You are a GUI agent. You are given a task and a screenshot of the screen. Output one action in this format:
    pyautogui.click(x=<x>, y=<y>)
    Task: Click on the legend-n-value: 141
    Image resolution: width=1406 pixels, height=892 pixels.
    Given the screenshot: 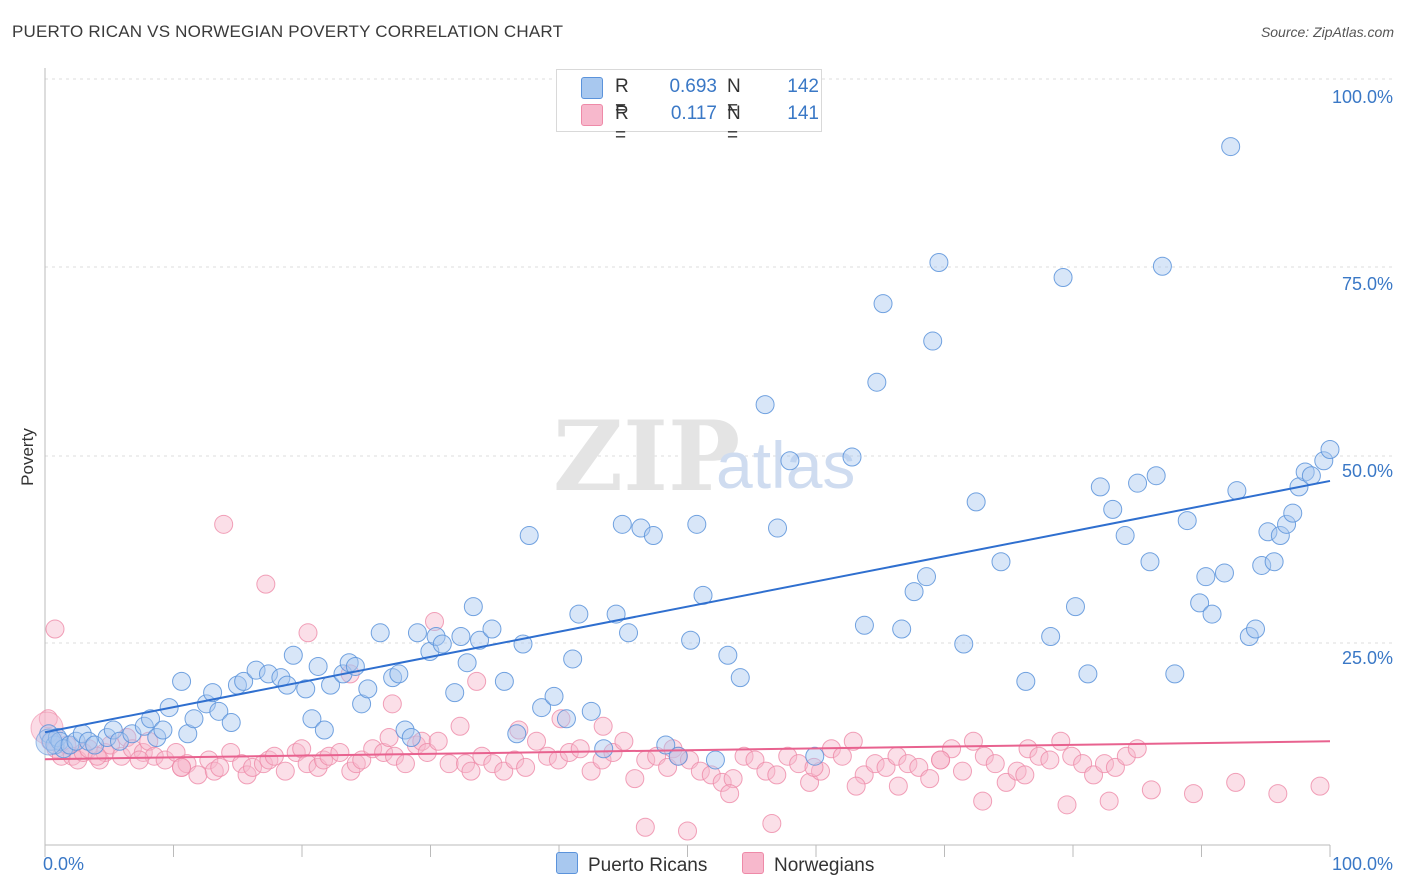 What is the action you would take?
    pyautogui.click(x=803, y=113)
    